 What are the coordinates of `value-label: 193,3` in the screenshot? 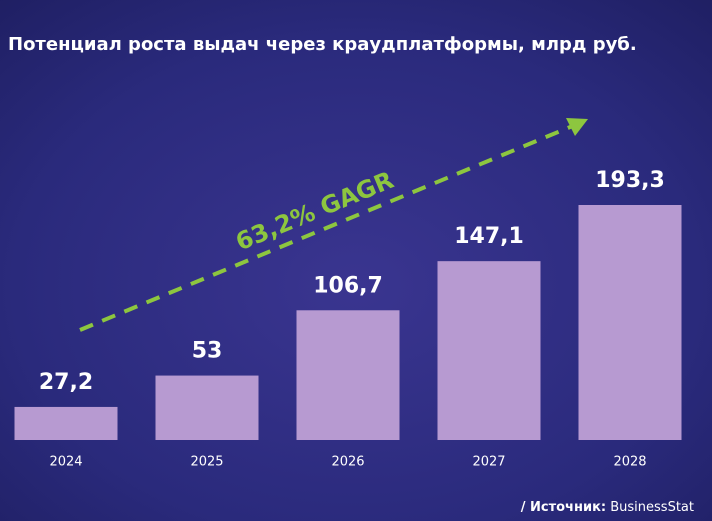 It's located at (630, 180).